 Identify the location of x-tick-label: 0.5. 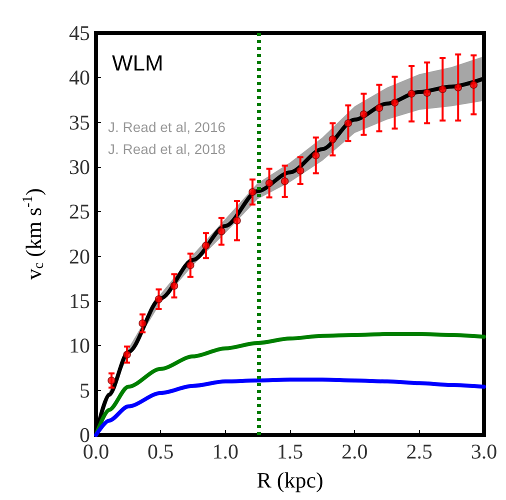
(161, 452).